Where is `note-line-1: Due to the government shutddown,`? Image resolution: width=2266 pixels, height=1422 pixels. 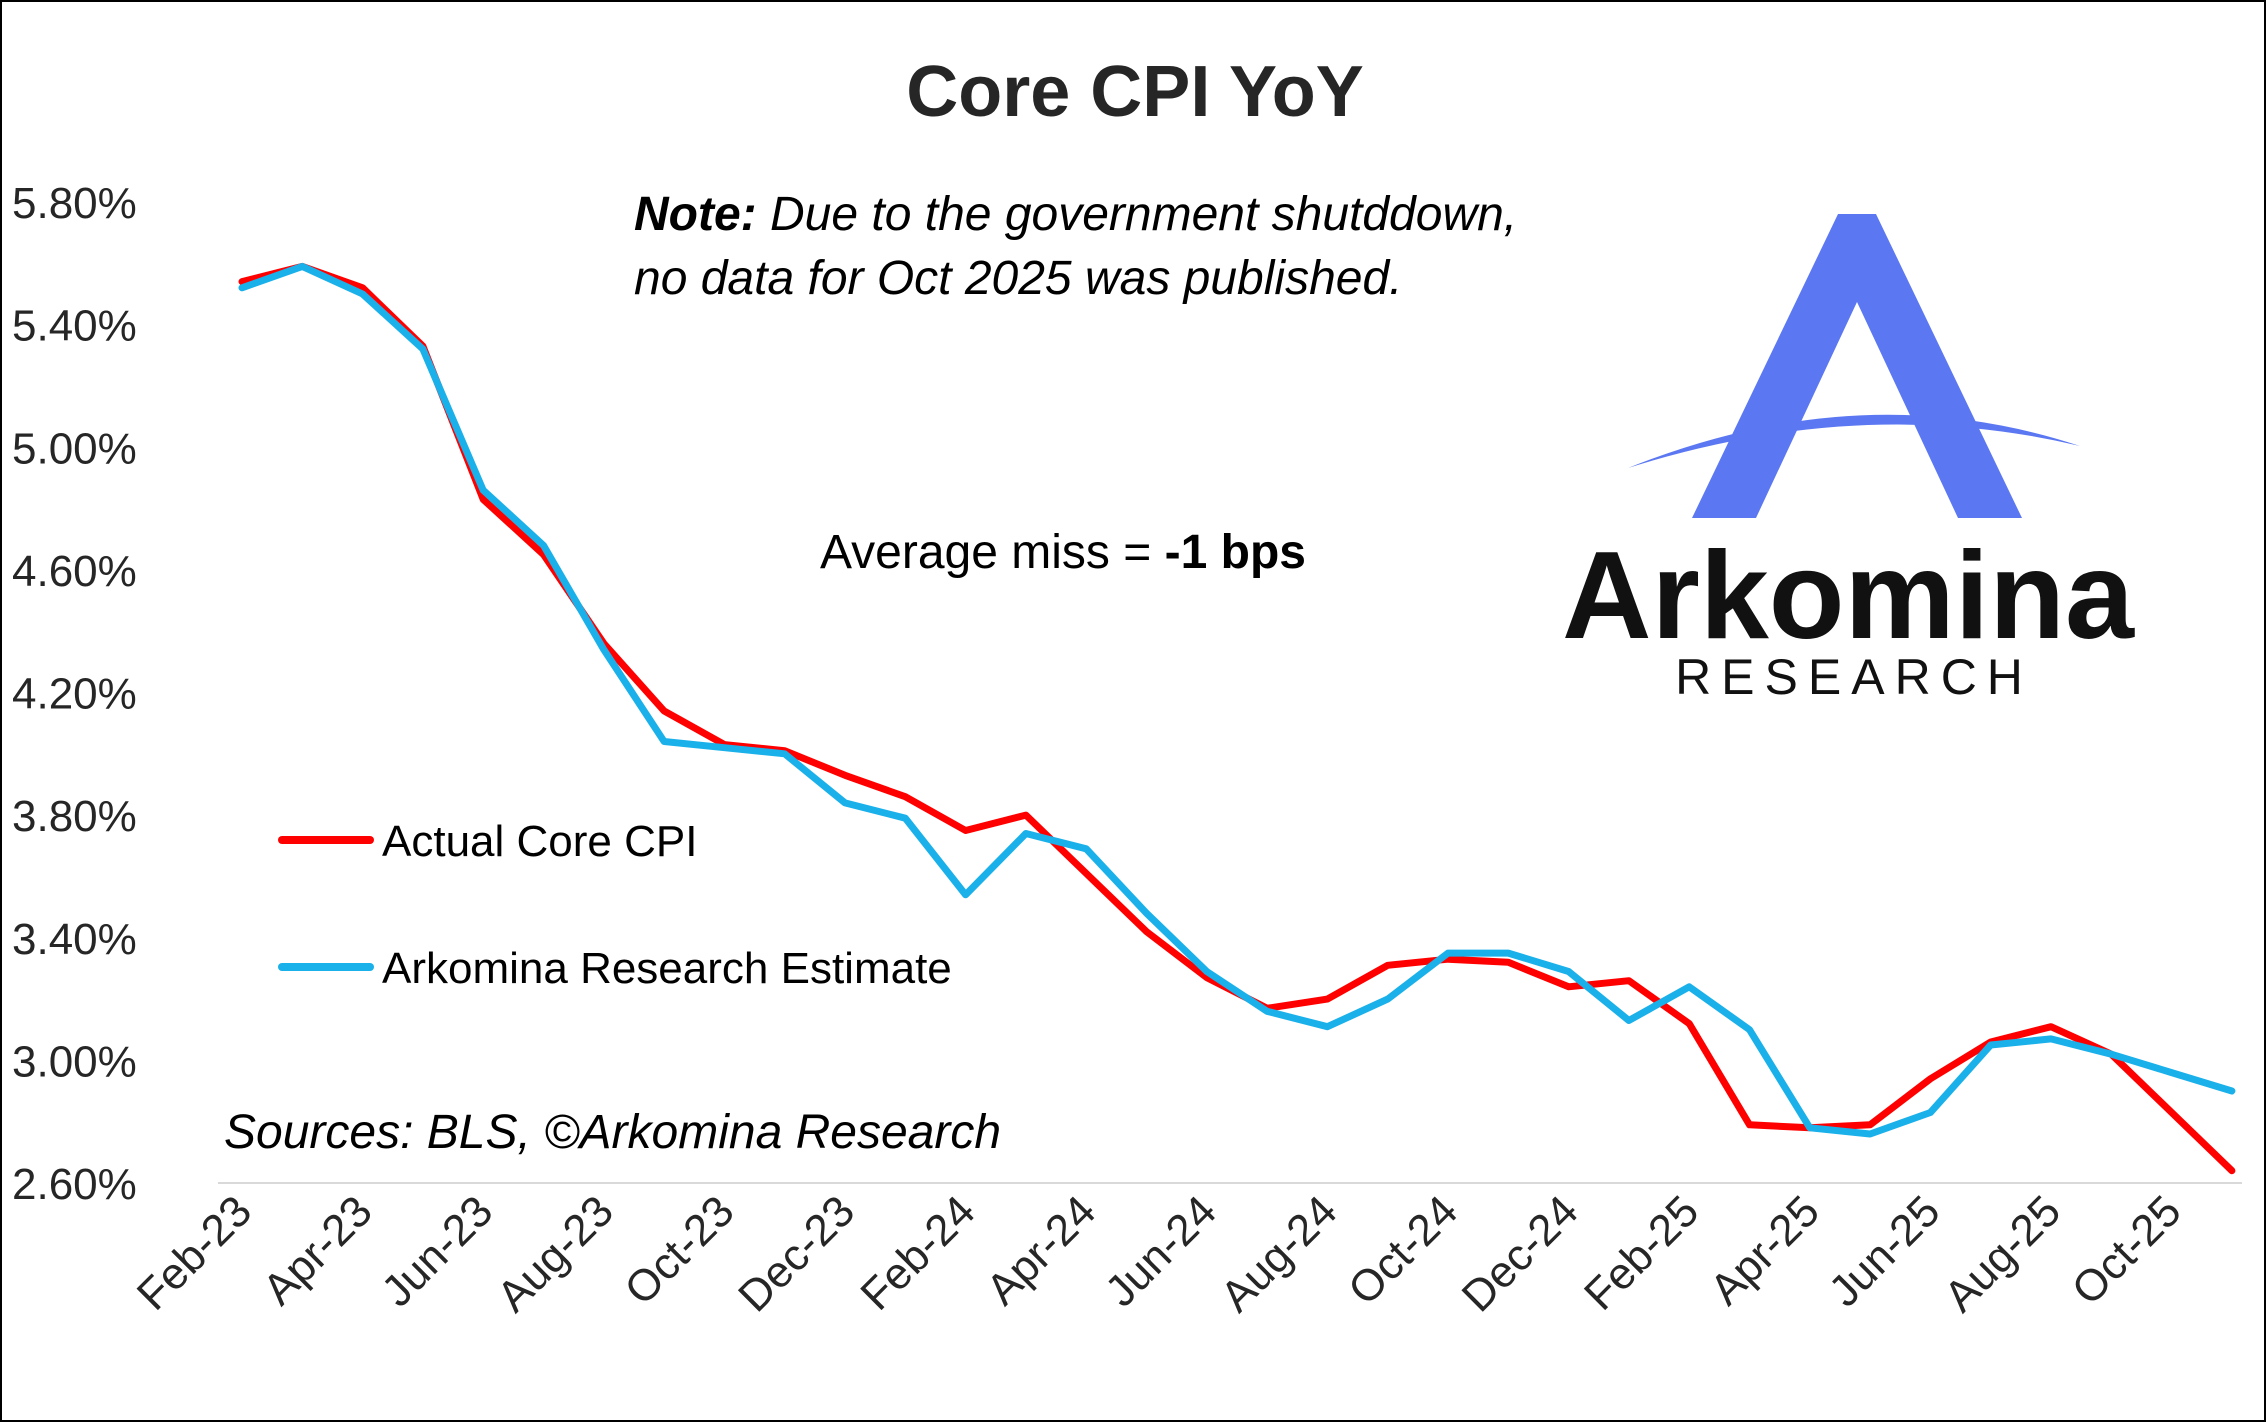 note-line-1: Due to the government shutddown, is located at coordinates (1137, 214).